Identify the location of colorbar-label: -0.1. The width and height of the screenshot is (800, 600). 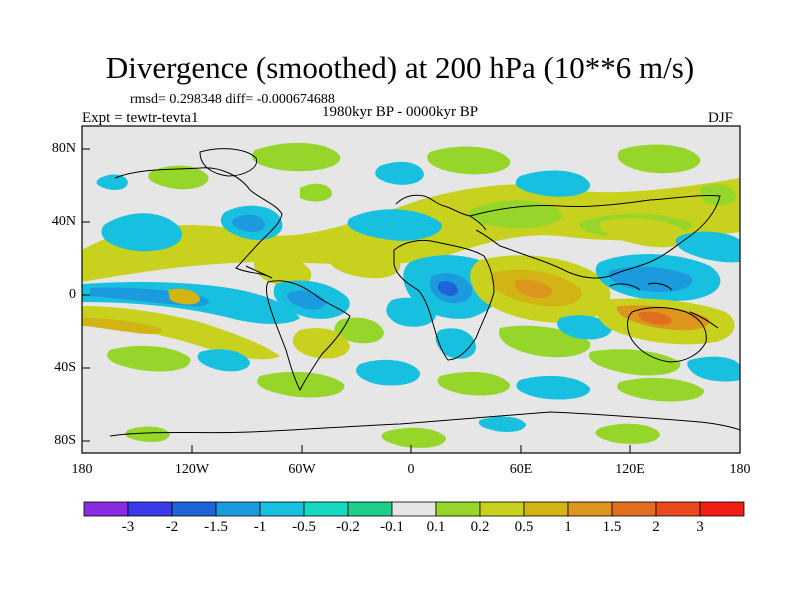
(392, 527).